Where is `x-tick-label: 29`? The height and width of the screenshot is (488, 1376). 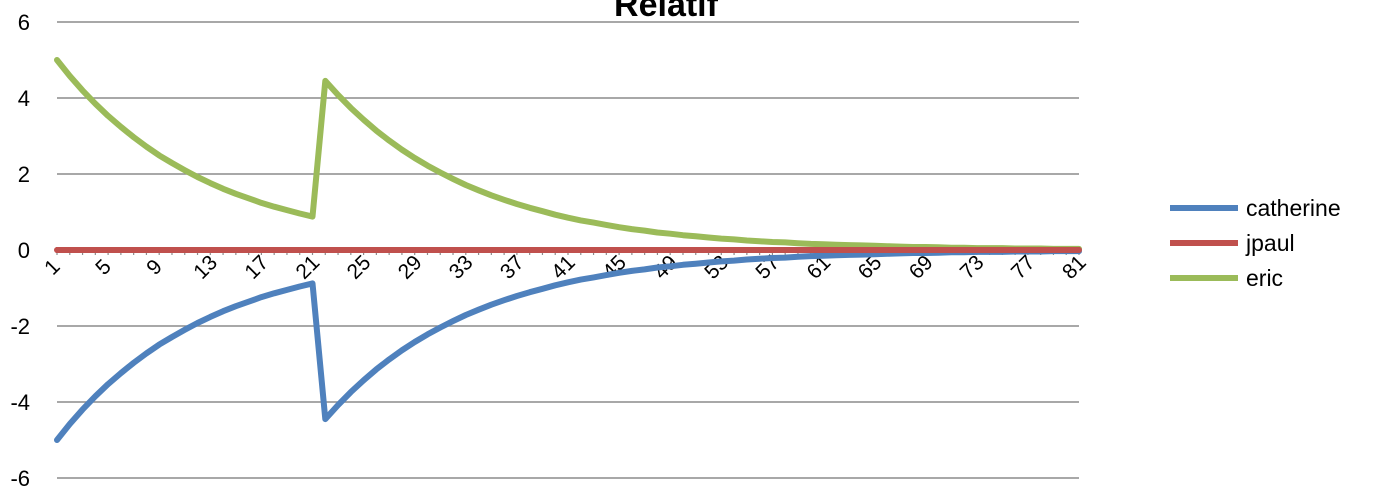 x-tick-label: 29 is located at coordinates (410, 267).